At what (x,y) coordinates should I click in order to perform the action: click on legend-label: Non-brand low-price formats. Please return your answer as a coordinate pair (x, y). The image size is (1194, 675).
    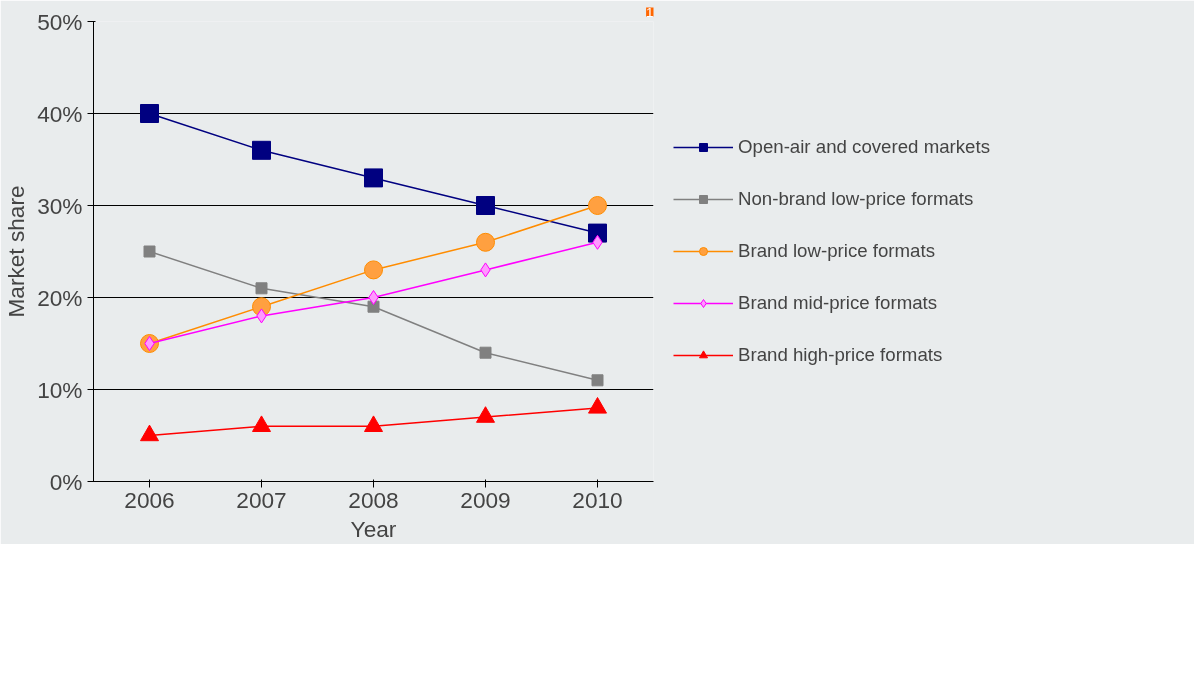
    Looking at the image, I should click on (856, 199).